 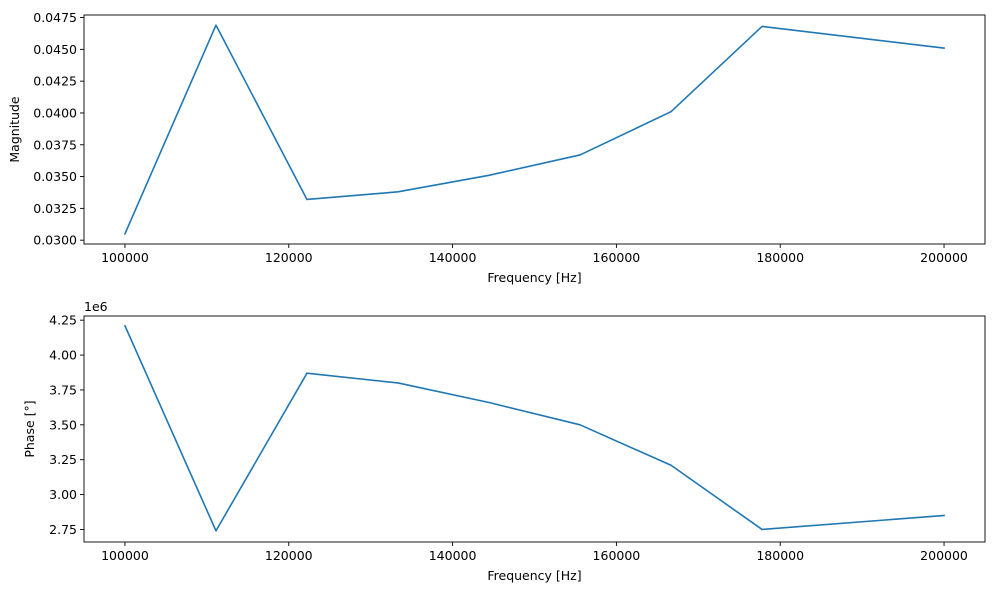 I want to click on y-tick-label: 2.75, so click(x=63, y=529).